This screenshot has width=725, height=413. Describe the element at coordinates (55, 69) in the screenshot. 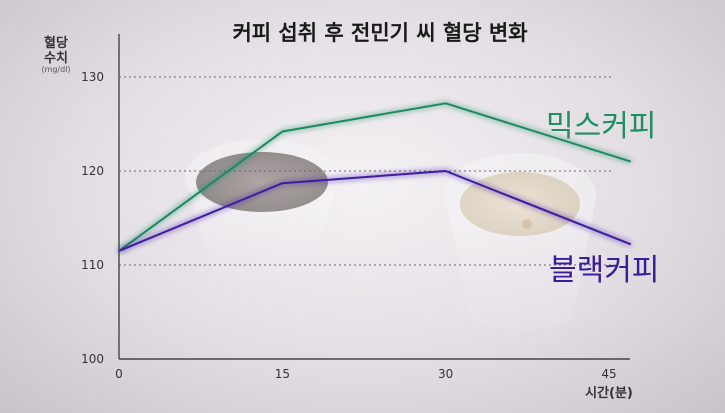

I see `y-axis-unit: (mg/dl)` at that location.